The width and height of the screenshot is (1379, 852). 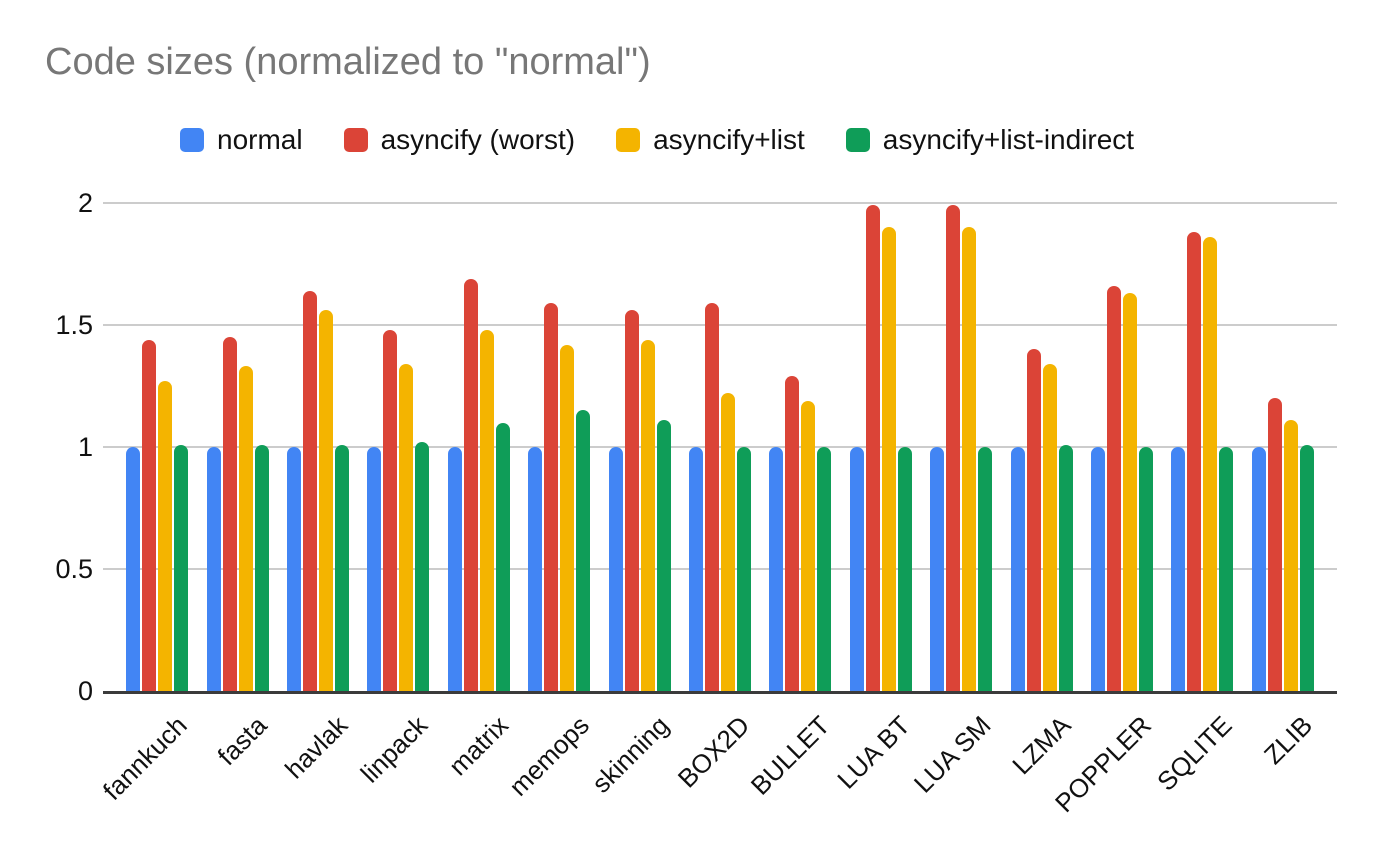 I want to click on bar-normal-bullet, so click(x=776, y=569).